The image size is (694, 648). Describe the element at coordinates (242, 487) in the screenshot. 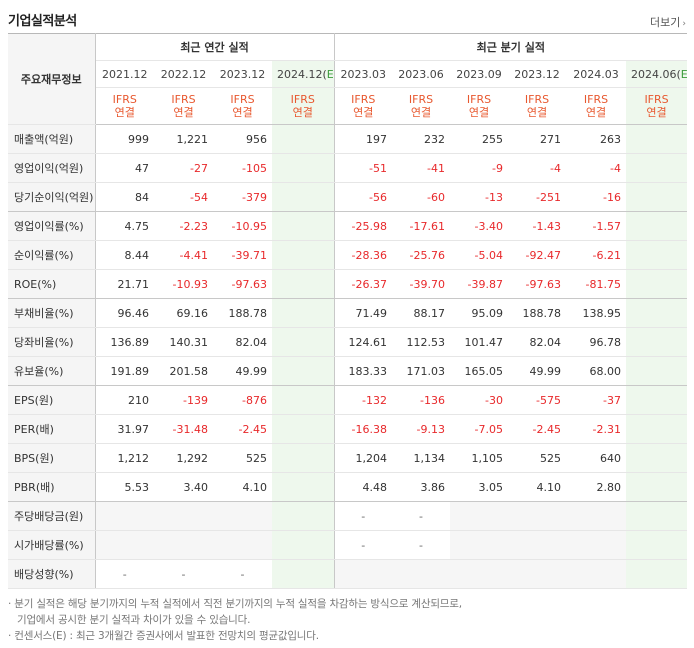

I see `table-cell: 4.10` at that location.